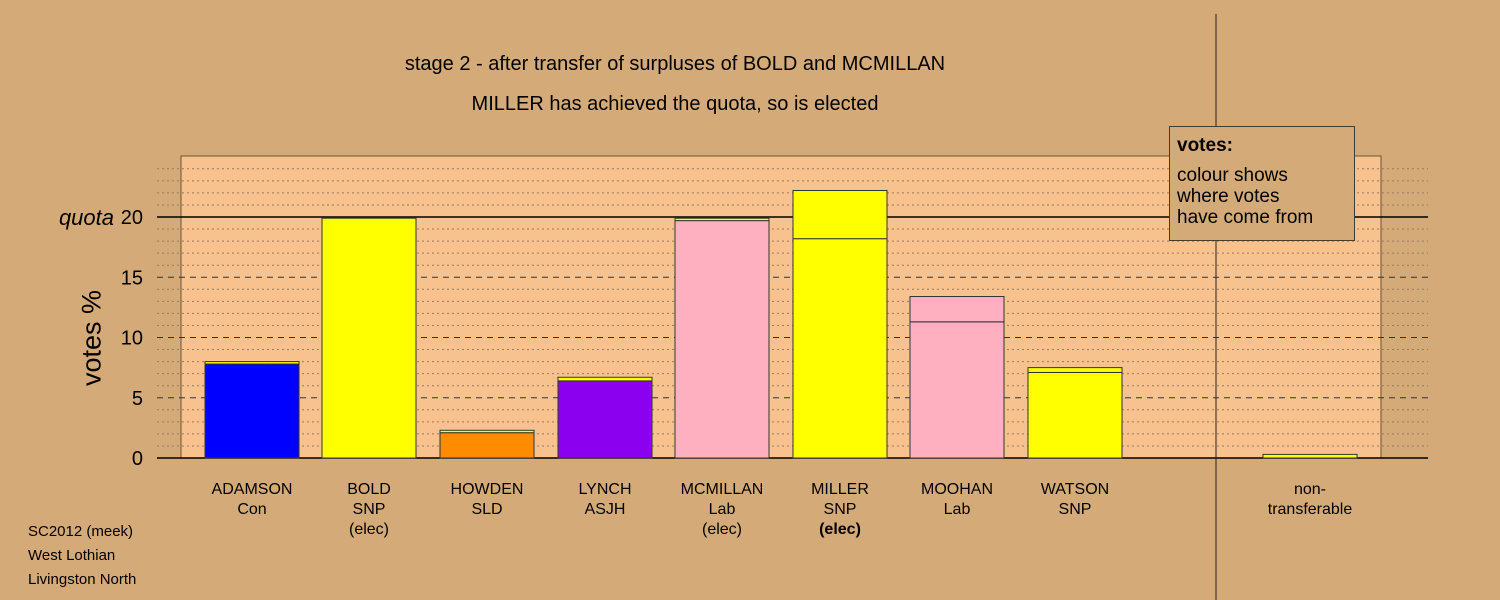 The width and height of the screenshot is (1500, 600). What do you see at coordinates (605, 500) in the screenshot?
I see `candidate-label-lynch: LYNCH ASJH` at bounding box center [605, 500].